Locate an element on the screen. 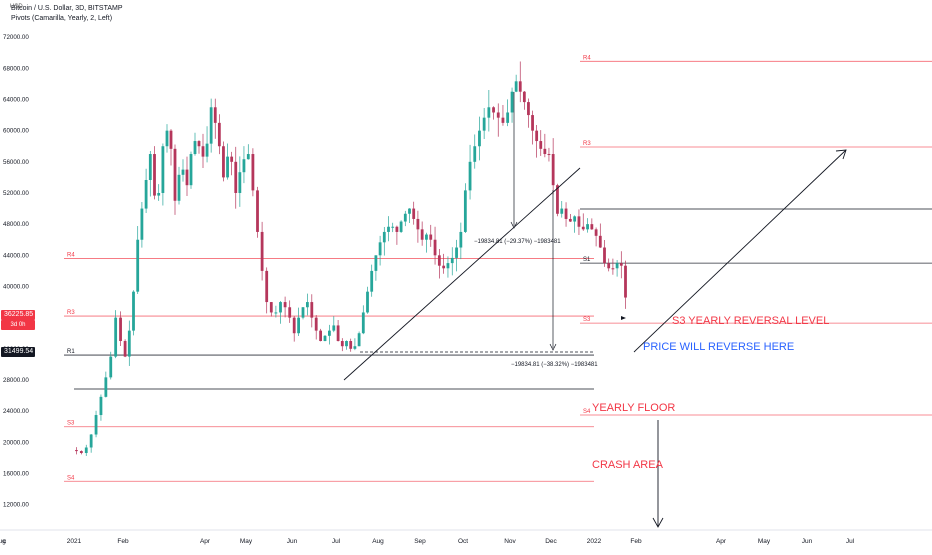  pivot-label-s3: S3 is located at coordinates (71, 424).